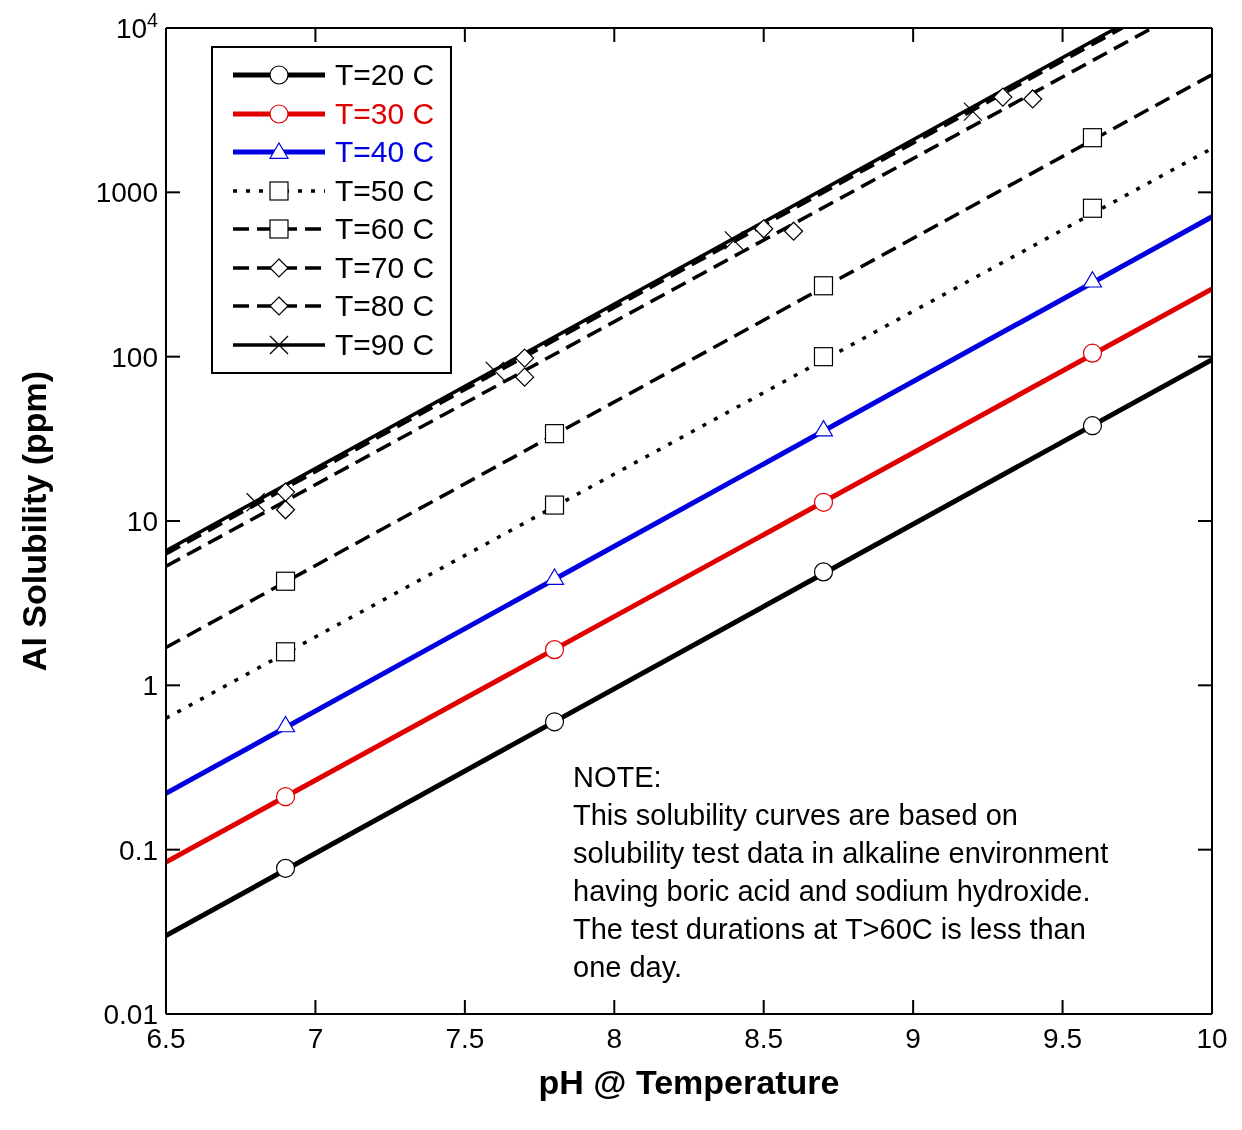 The height and width of the screenshot is (1130, 1242). What do you see at coordinates (150, 686) in the screenshot?
I see `y-tick-label: 1` at bounding box center [150, 686].